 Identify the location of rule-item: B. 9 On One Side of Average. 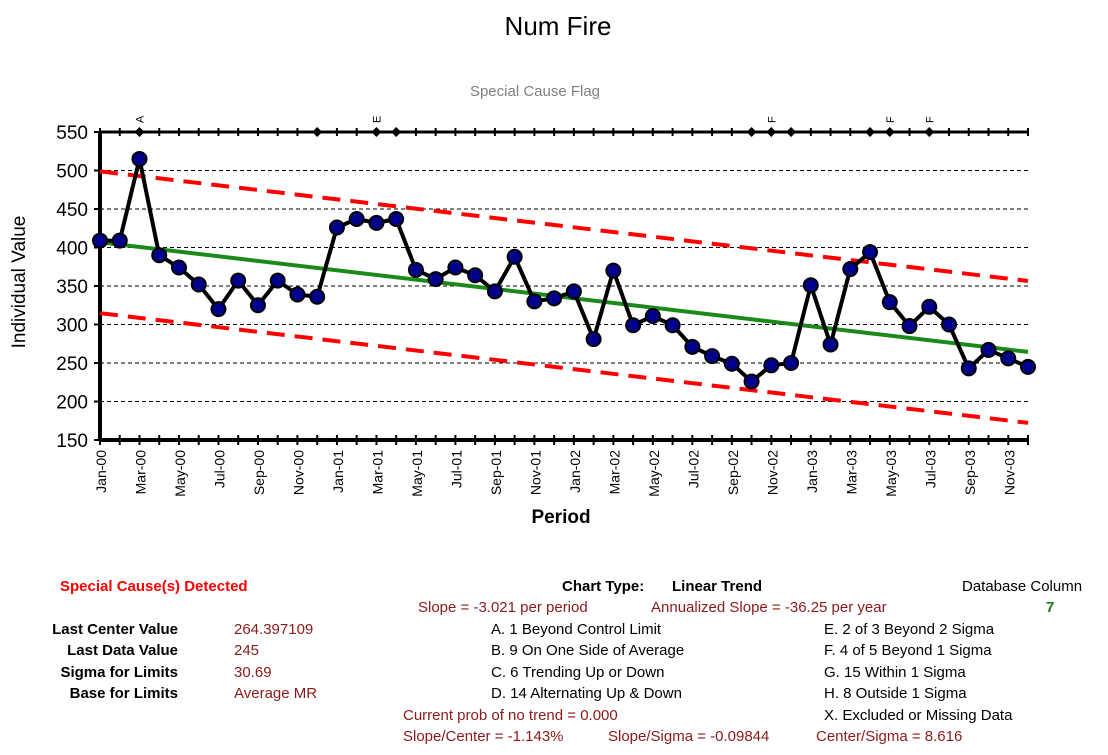
(588, 650).